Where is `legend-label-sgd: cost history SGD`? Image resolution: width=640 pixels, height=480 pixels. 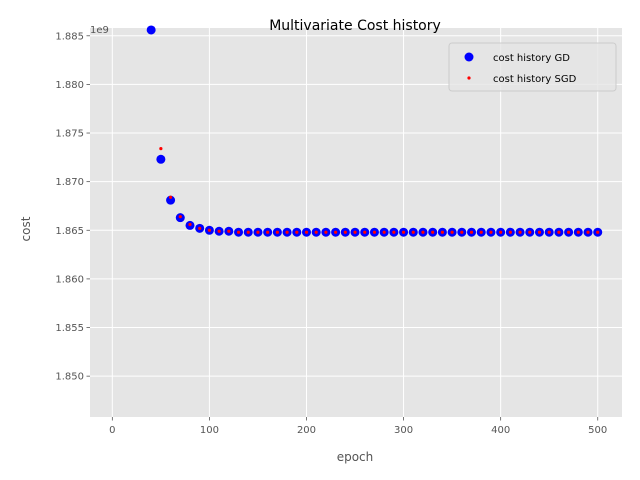
legend-label-sgd: cost history SGD is located at coordinates (535, 79).